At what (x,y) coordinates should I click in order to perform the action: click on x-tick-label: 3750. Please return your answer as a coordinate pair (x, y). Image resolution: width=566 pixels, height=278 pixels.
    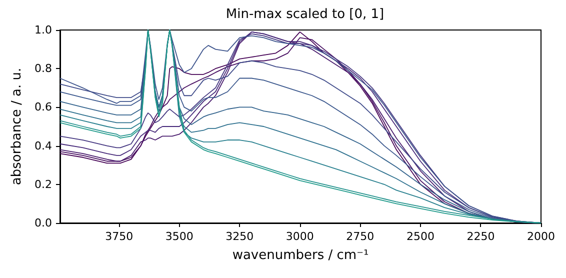
    Looking at the image, I should click on (119, 236).